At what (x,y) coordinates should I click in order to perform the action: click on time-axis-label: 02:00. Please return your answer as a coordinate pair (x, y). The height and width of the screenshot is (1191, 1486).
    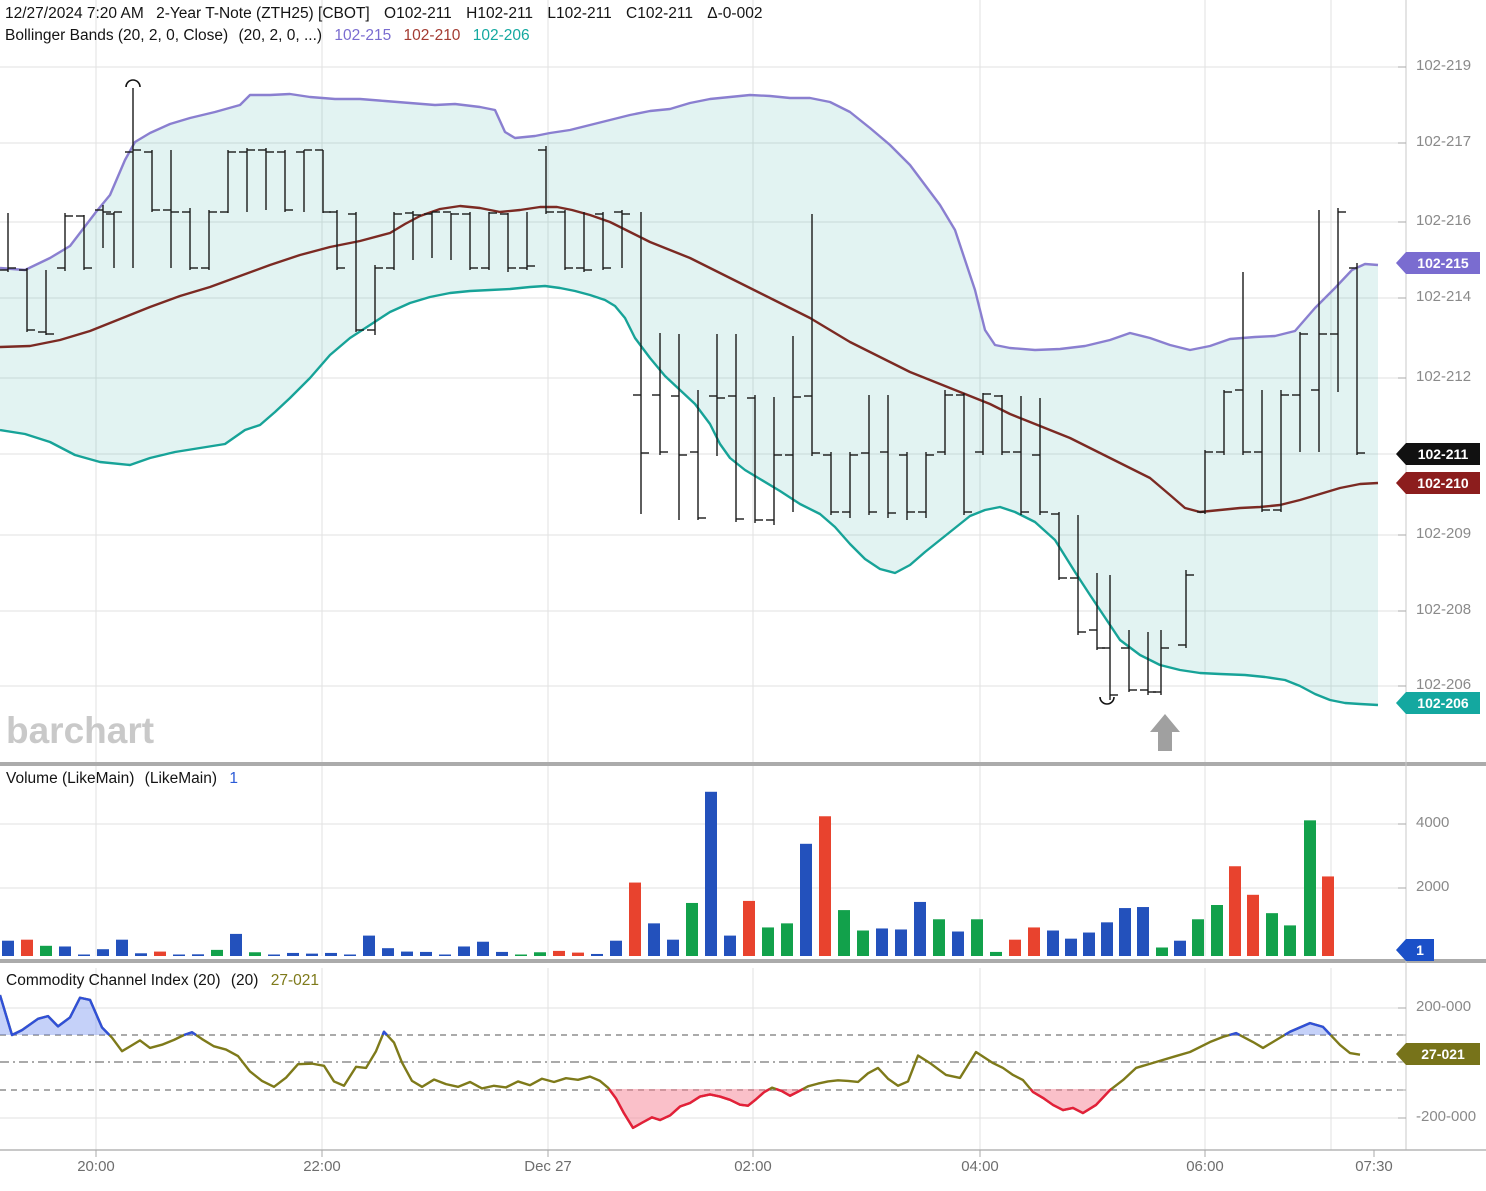
    Looking at the image, I should click on (753, 1166).